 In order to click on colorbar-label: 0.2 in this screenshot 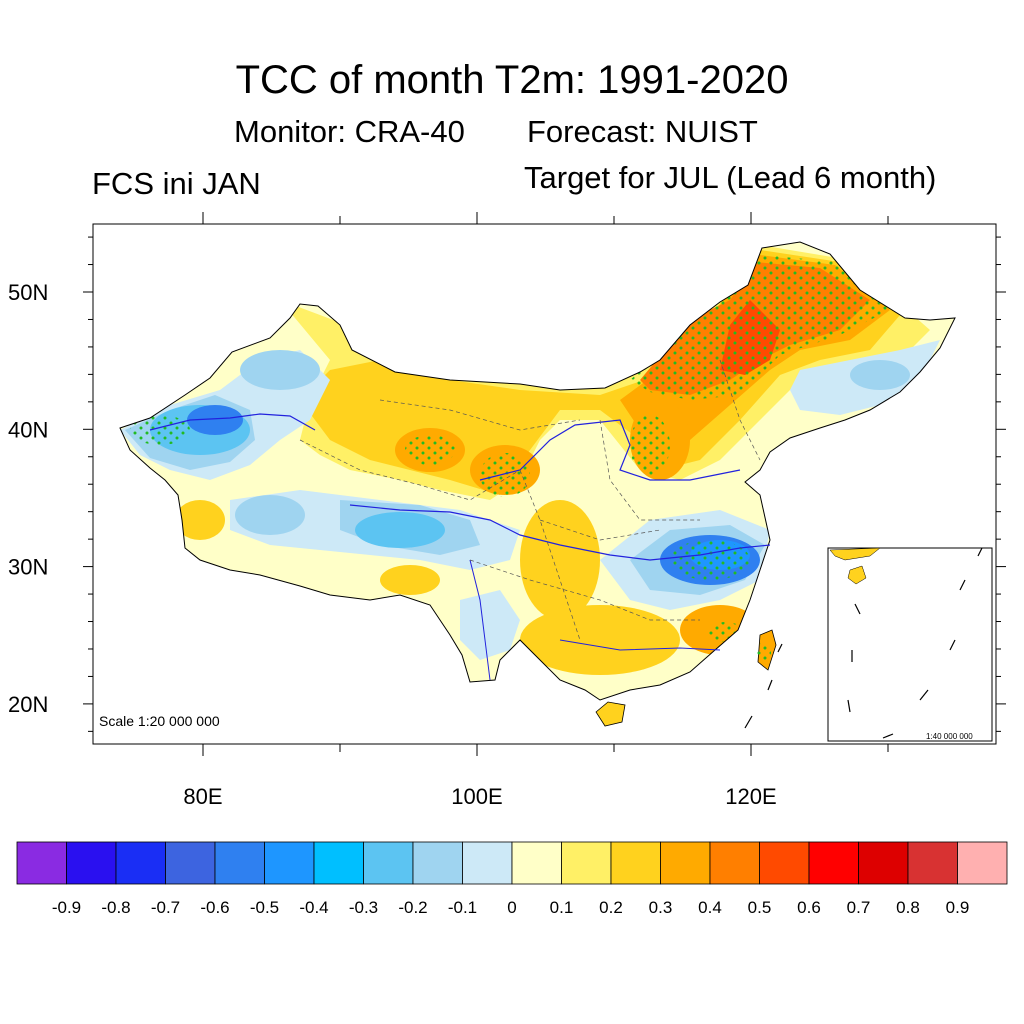, I will do `click(611, 907)`.